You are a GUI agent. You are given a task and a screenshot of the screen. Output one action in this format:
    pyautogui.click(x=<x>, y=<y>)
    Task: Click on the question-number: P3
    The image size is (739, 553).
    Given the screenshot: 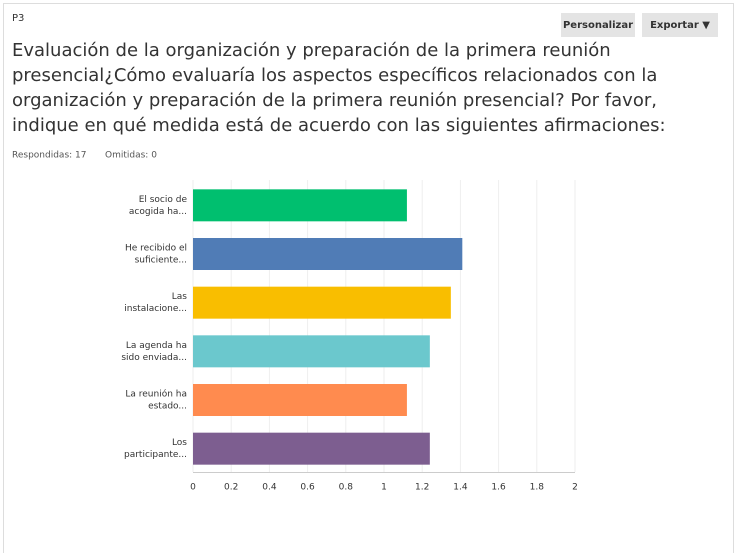 What is the action you would take?
    pyautogui.click(x=18, y=18)
    